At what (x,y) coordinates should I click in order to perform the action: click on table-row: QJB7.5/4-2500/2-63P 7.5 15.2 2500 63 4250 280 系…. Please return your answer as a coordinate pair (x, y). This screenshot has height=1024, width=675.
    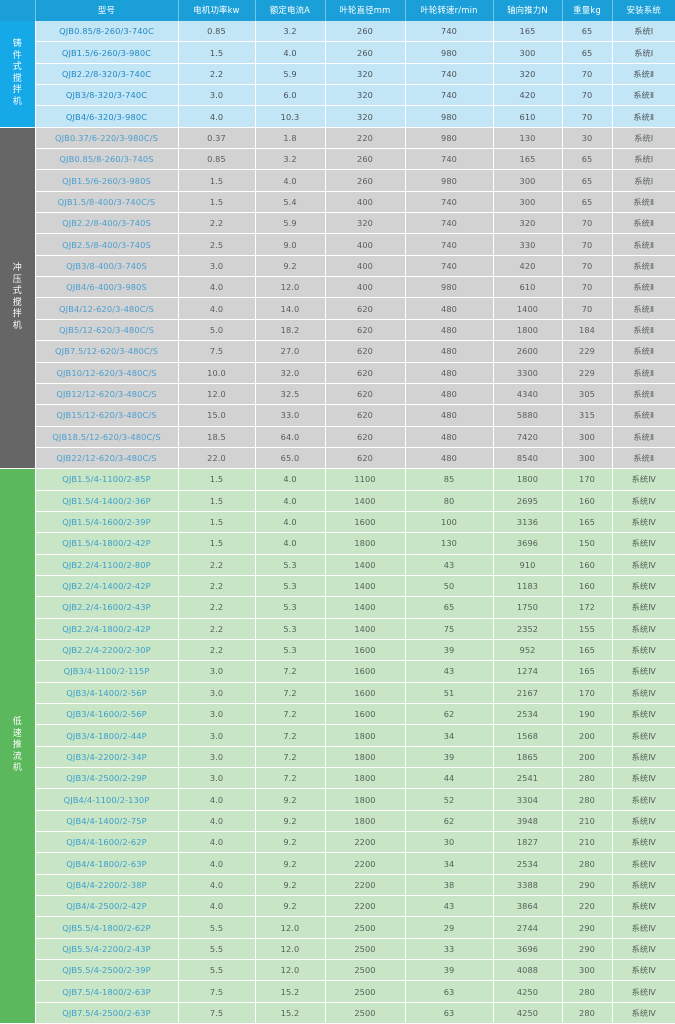
    Looking at the image, I should click on (337, 1013).